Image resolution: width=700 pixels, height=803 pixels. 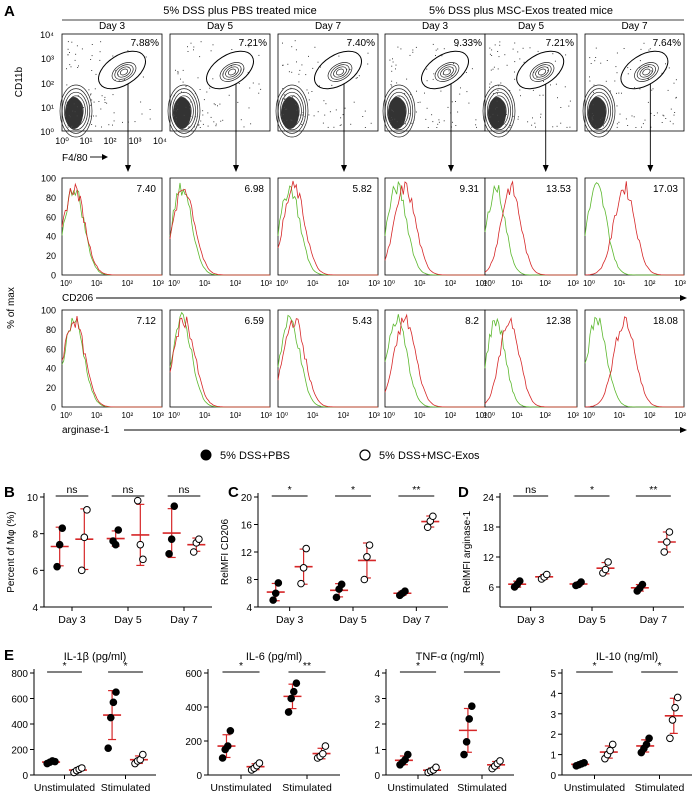 What do you see at coordinates (48, 179) in the screenshot?
I see `histogram-y-tick: 100` at bounding box center [48, 179].